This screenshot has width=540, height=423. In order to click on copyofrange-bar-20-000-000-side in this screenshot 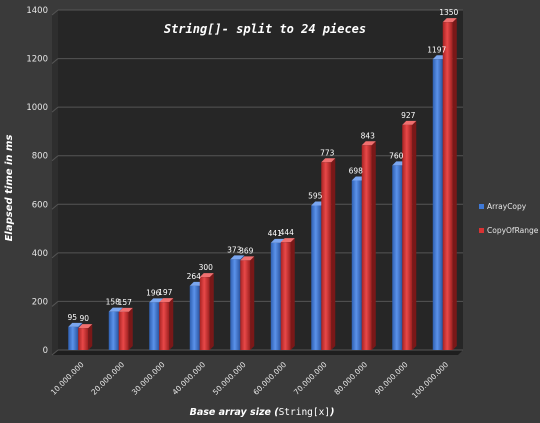, I will do `click(130, 328)`.